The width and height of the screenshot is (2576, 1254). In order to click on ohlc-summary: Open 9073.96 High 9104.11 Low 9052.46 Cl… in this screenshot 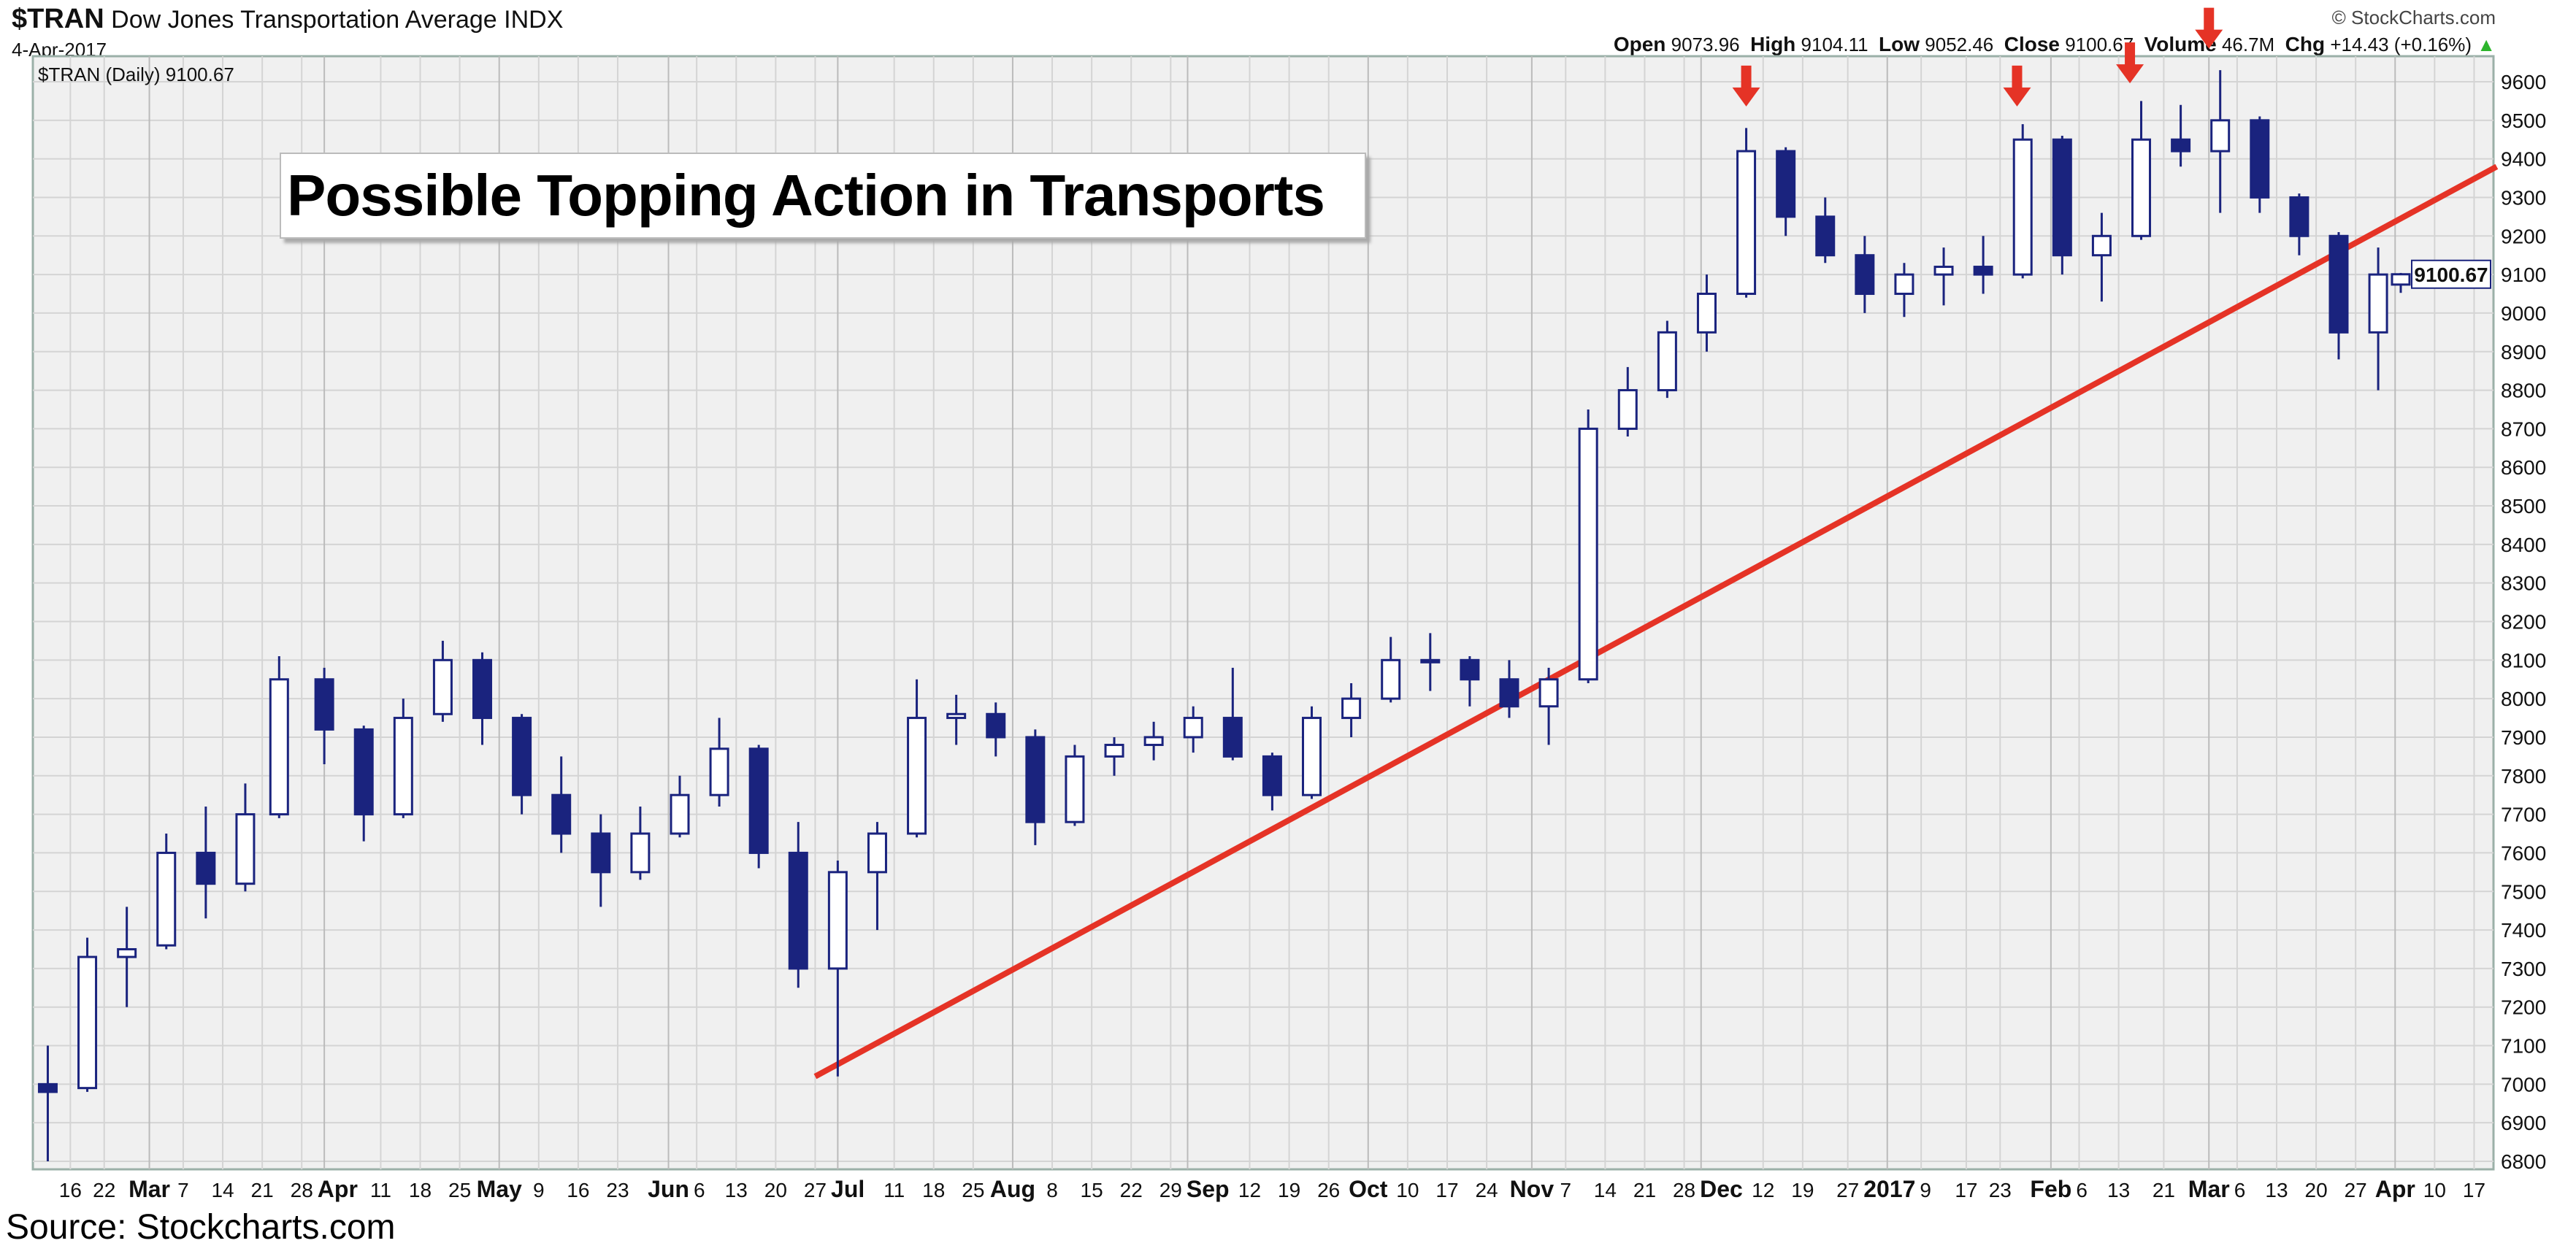, I will do `click(2055, 45)`.